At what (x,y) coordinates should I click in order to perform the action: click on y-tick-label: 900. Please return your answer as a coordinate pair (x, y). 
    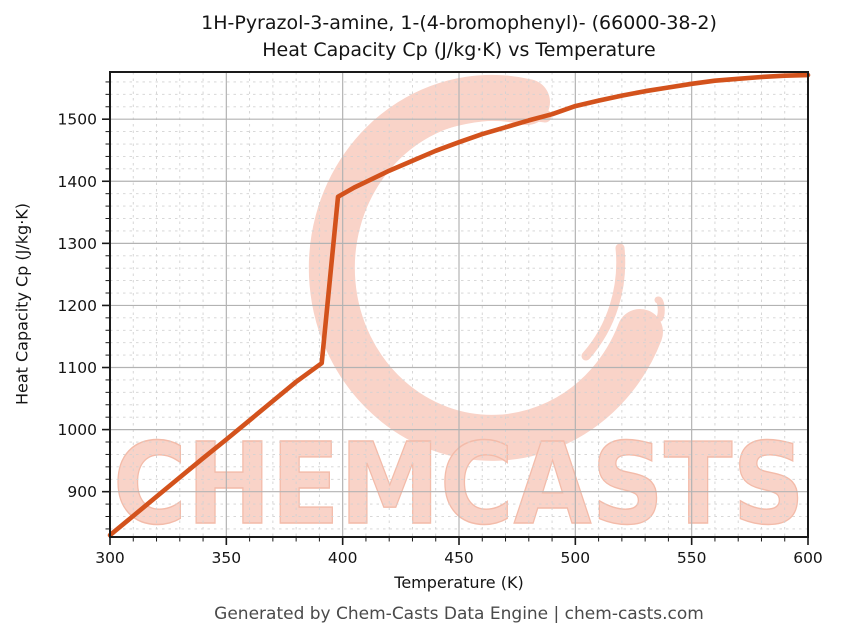
    Looking at the image, I should click on (82, 492).